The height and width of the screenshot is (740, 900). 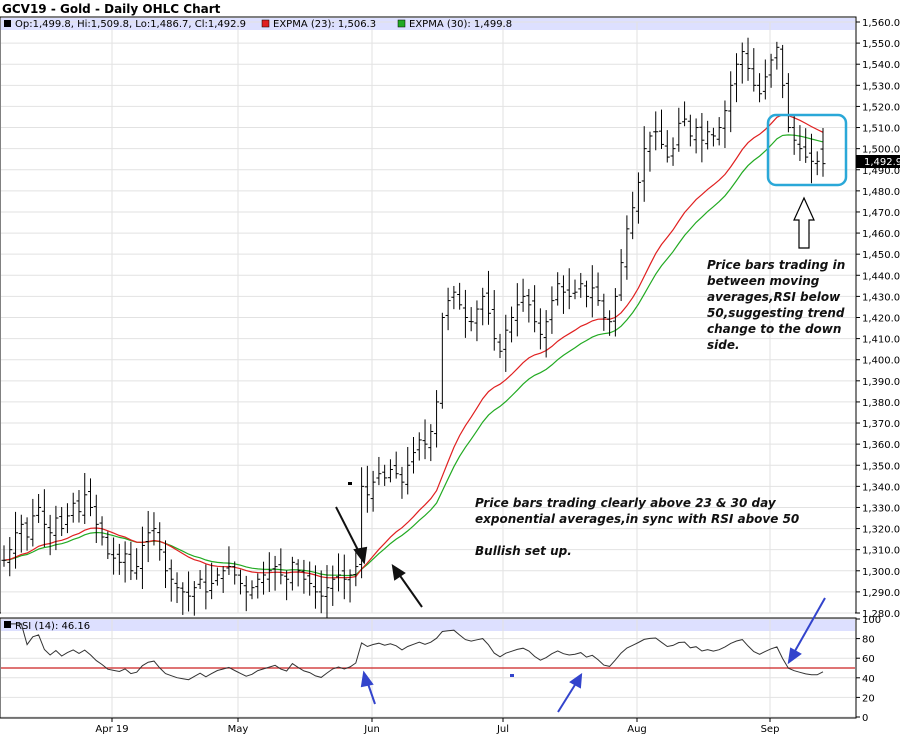 I want to click on rsi-y-tick-label: 20, so click(x=868, y=698).